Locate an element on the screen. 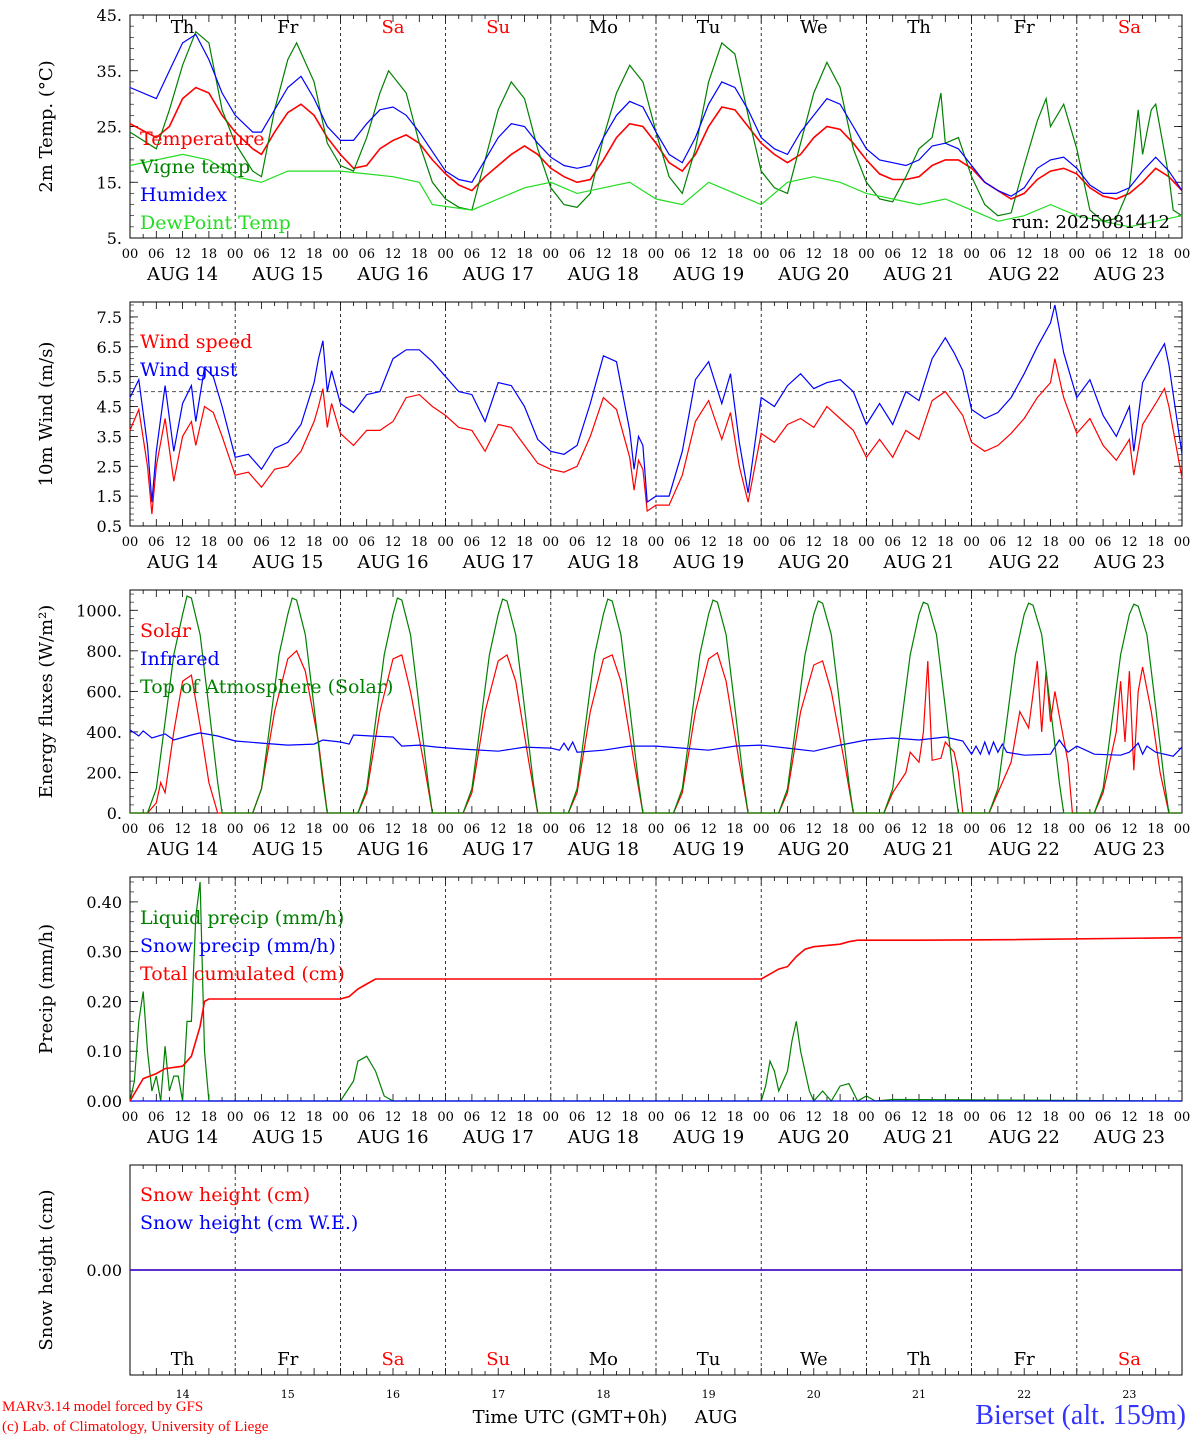 The height and width of the screenshot is (1440, 1194). x-axis-month: AUG is located at coordinates (716, 1417).